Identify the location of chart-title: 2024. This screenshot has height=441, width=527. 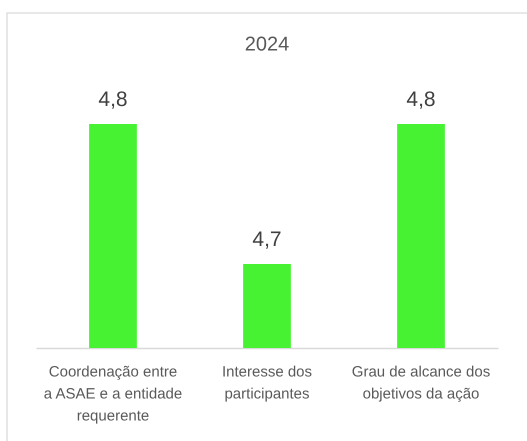
(267, 44).